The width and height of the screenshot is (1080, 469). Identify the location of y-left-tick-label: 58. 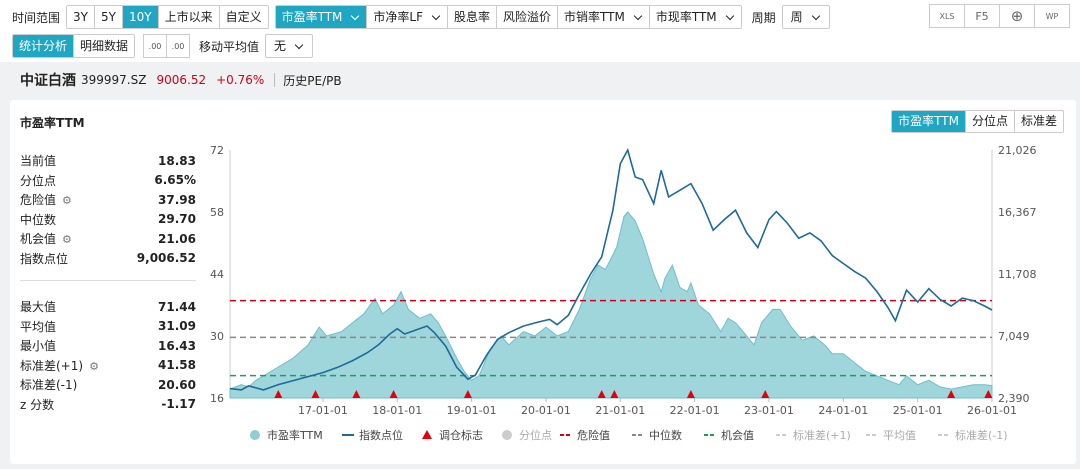
(217, 212).